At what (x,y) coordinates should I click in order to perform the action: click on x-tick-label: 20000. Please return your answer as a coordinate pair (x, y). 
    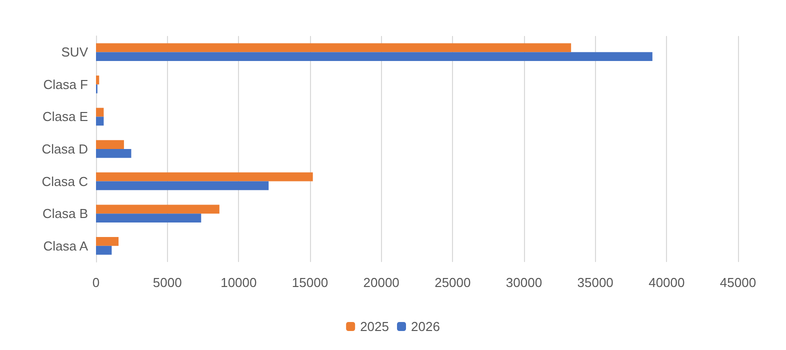
    Looking at the image, I should click on (381, 282).